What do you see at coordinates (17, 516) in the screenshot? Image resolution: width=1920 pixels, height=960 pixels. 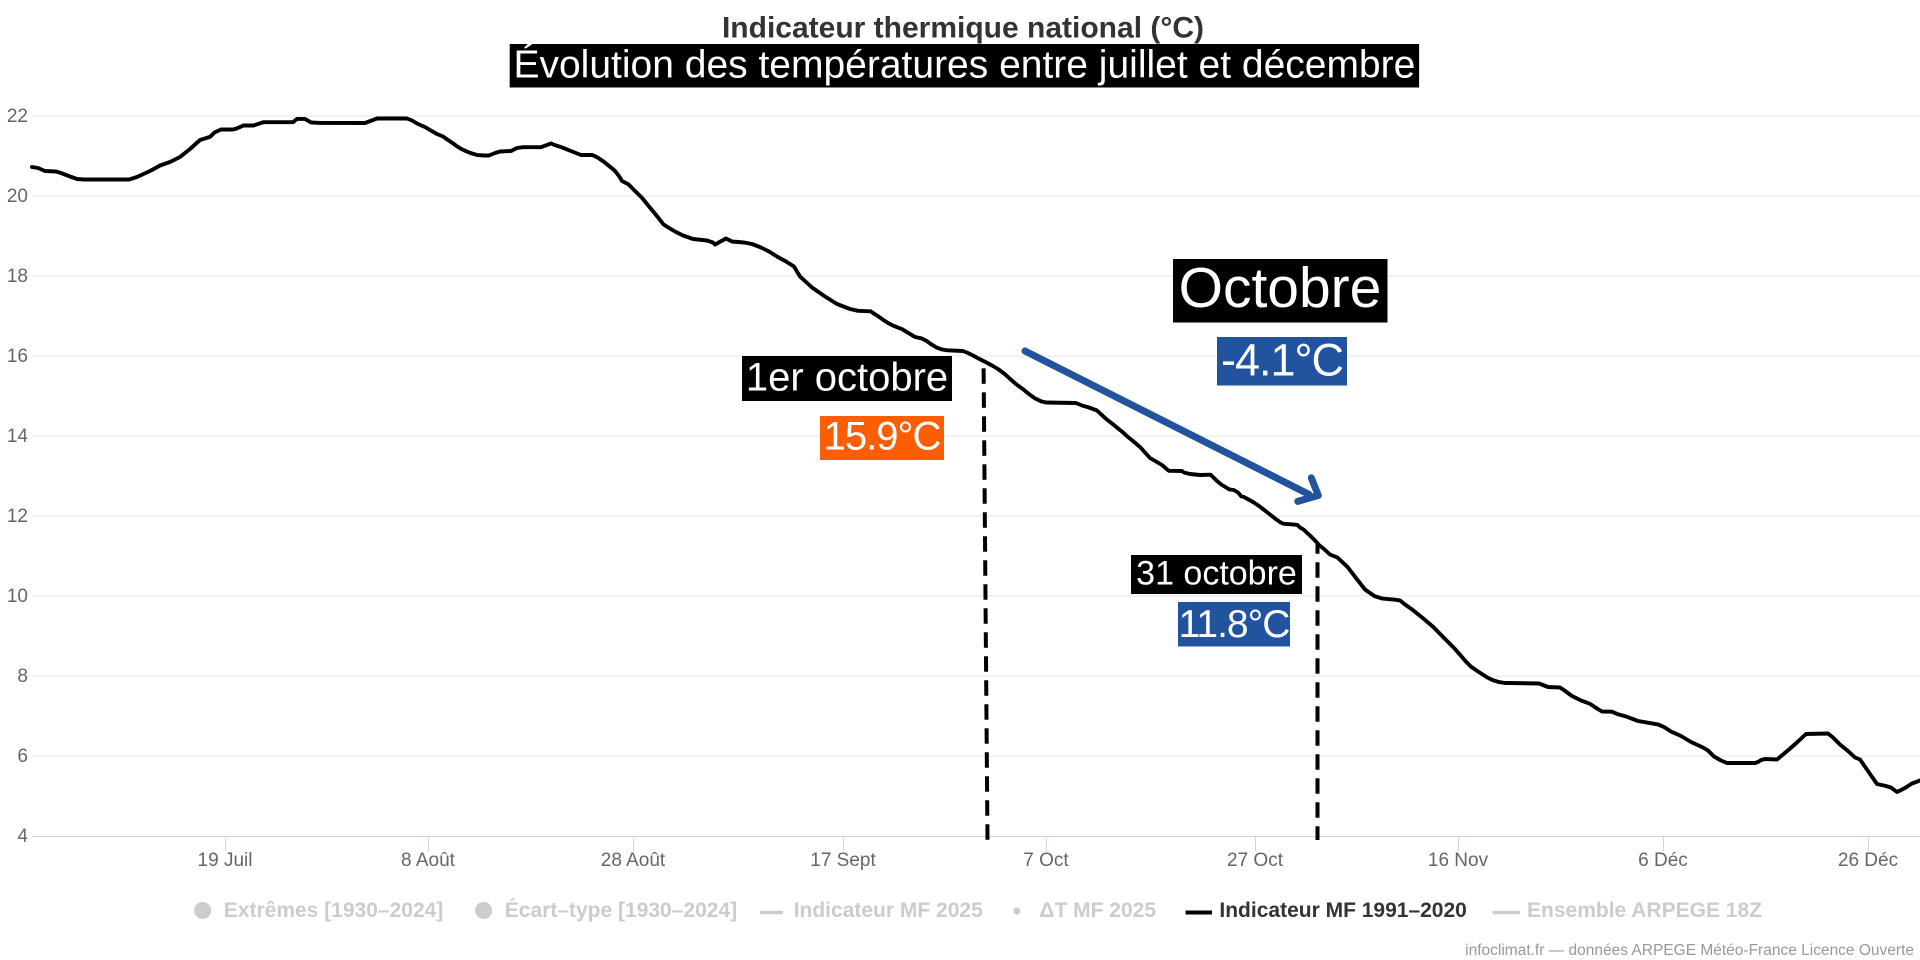 I see `svg-text: 12` at bounding box center [17, 516].